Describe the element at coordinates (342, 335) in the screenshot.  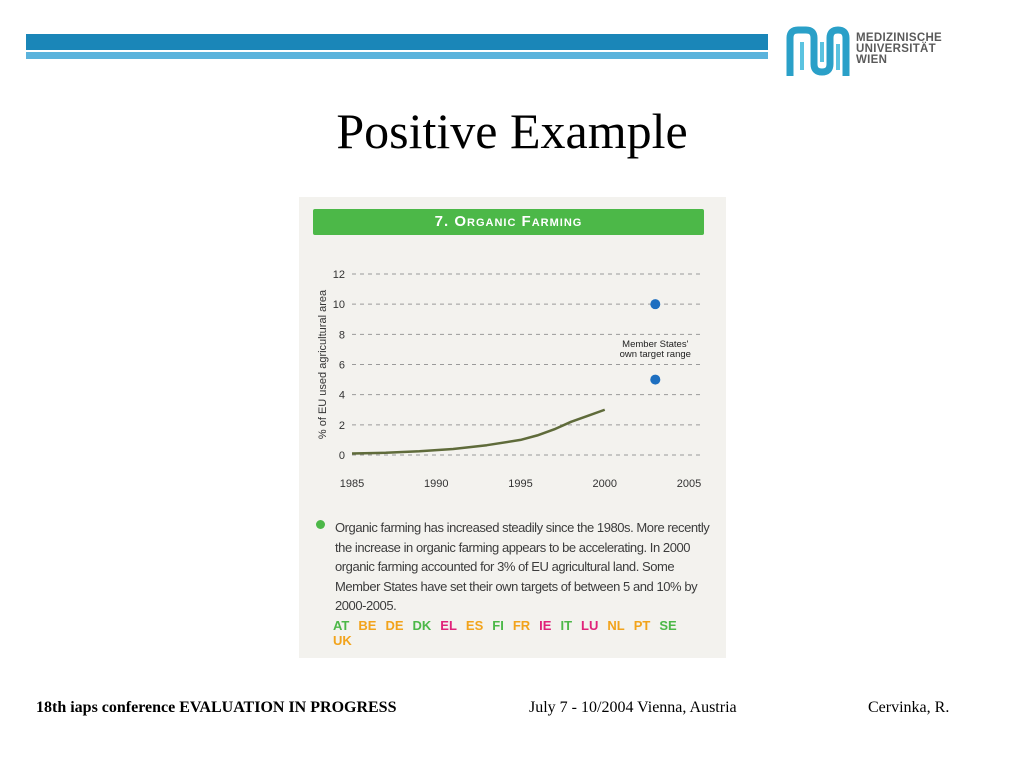
I see `y-tick-label: 8` at that location.